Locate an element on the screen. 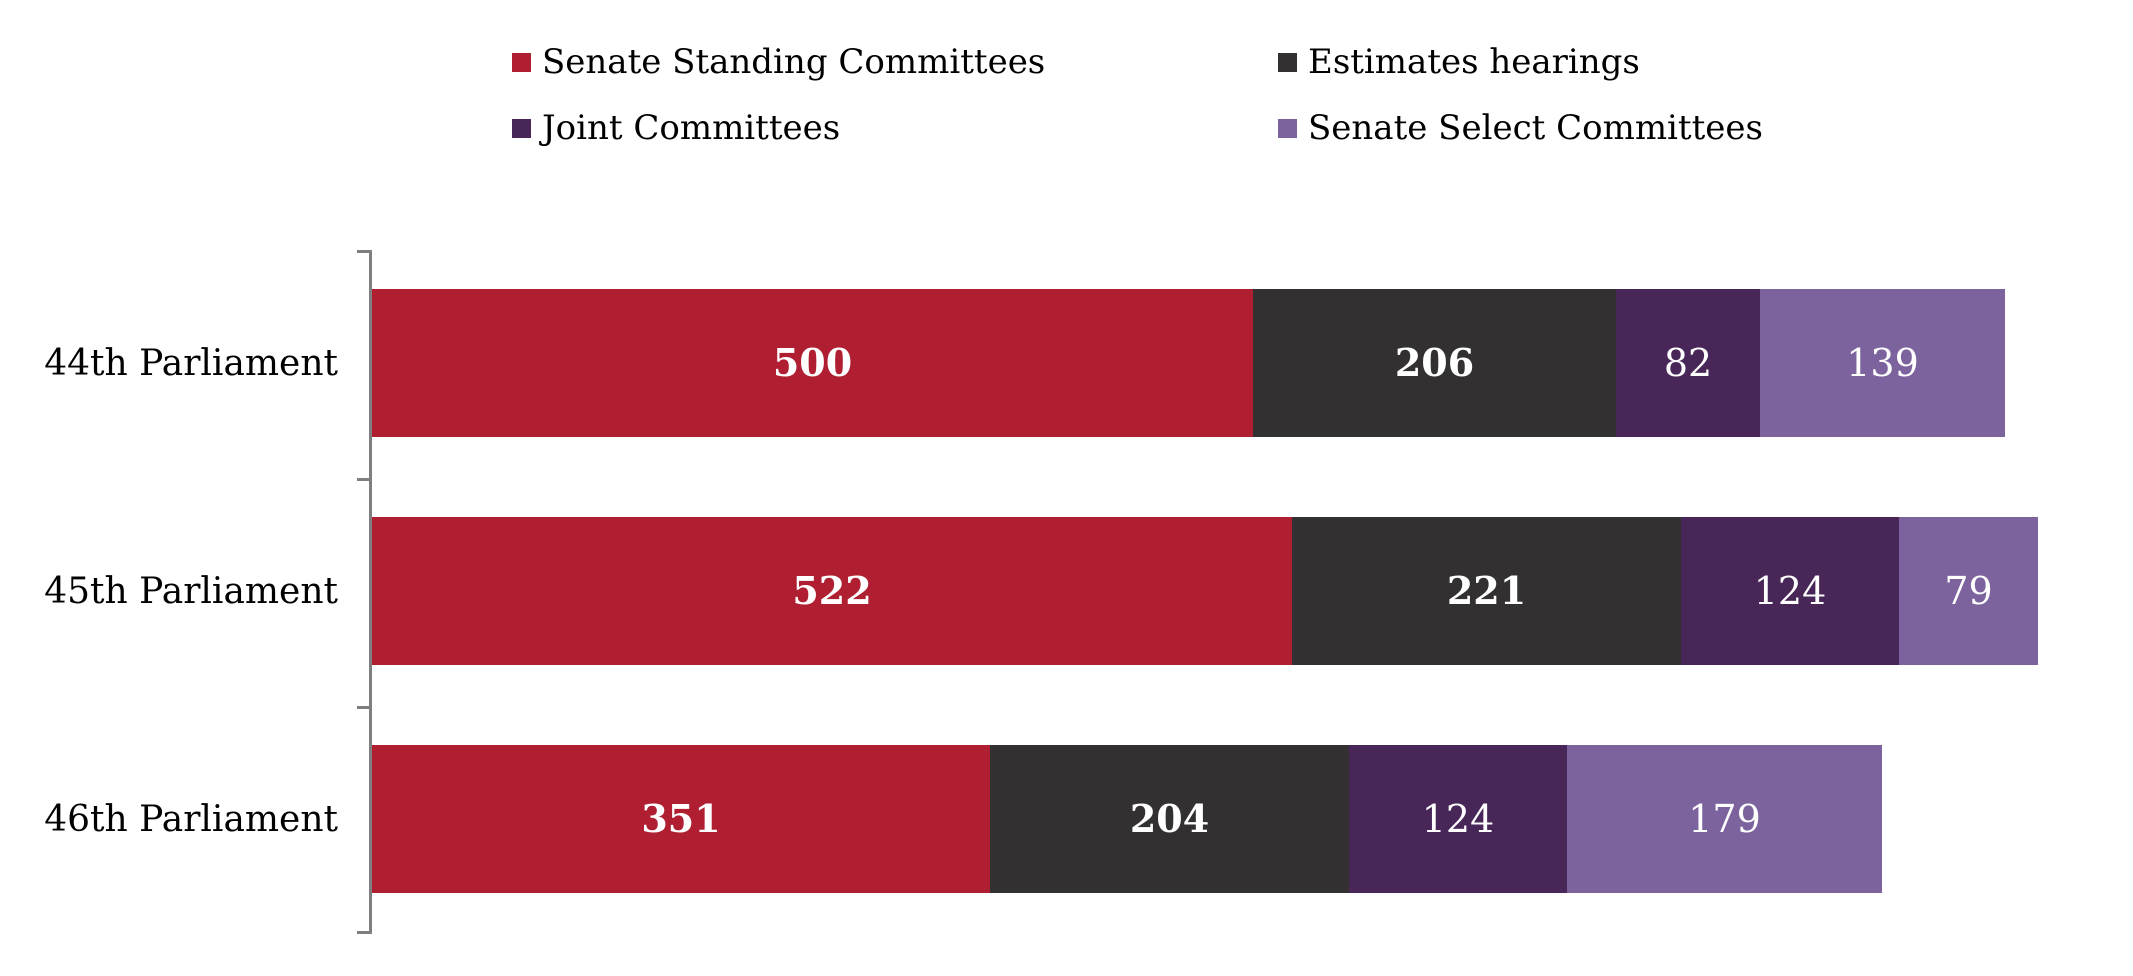  legend-swatch-joint-committees is located at coordinates (521, 128).